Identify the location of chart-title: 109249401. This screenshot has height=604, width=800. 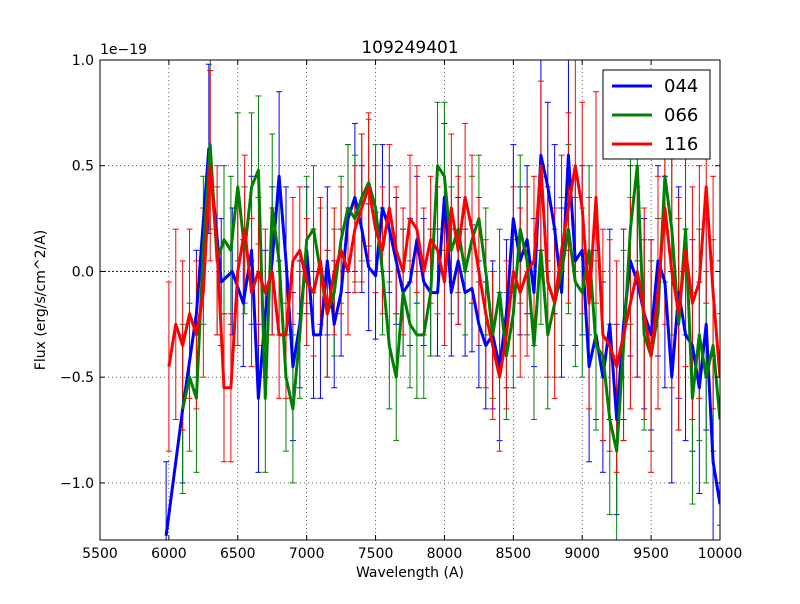
(409, 48).